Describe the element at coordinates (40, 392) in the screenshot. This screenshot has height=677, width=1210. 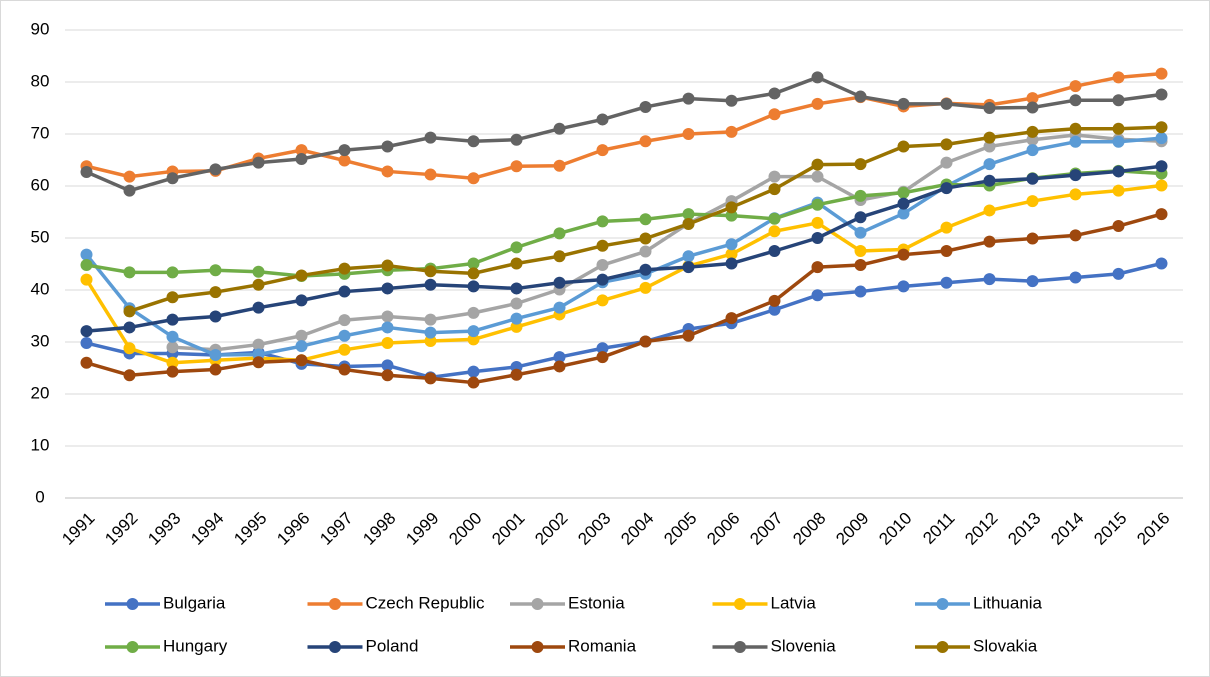
I see `y-tick-label: 20` at that location.